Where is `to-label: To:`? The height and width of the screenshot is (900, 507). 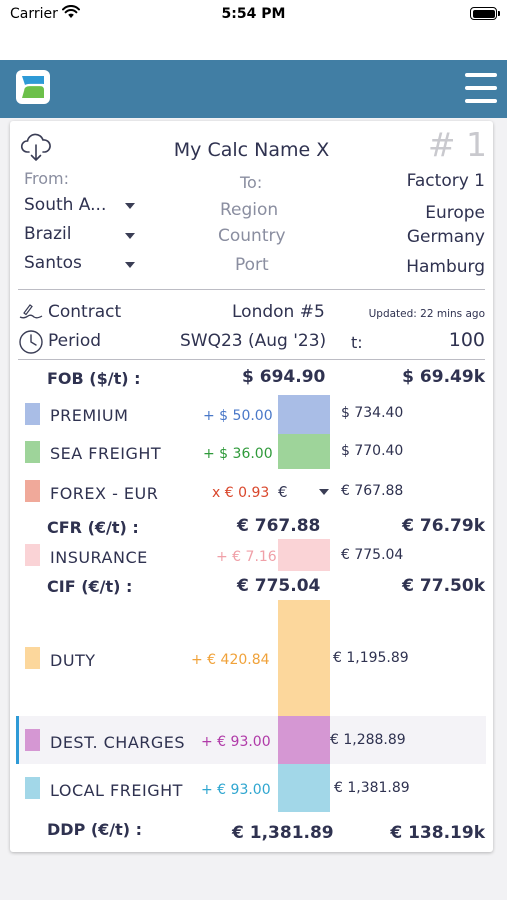
to-label: To: is located at coordinates (251, 182).